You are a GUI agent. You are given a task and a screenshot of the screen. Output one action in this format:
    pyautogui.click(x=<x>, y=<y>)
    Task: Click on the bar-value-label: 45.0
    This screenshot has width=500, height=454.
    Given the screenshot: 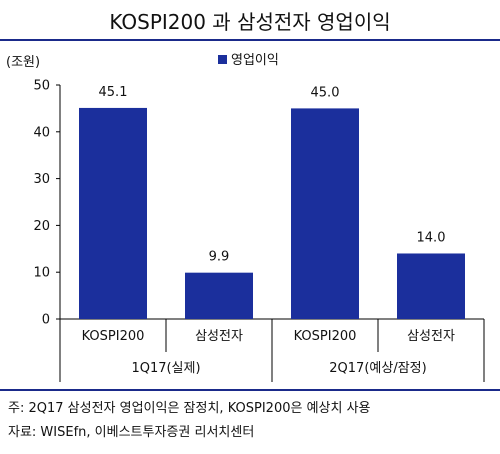 What is the action you would take?
    pyautogui.click(x=325, y=92)
    